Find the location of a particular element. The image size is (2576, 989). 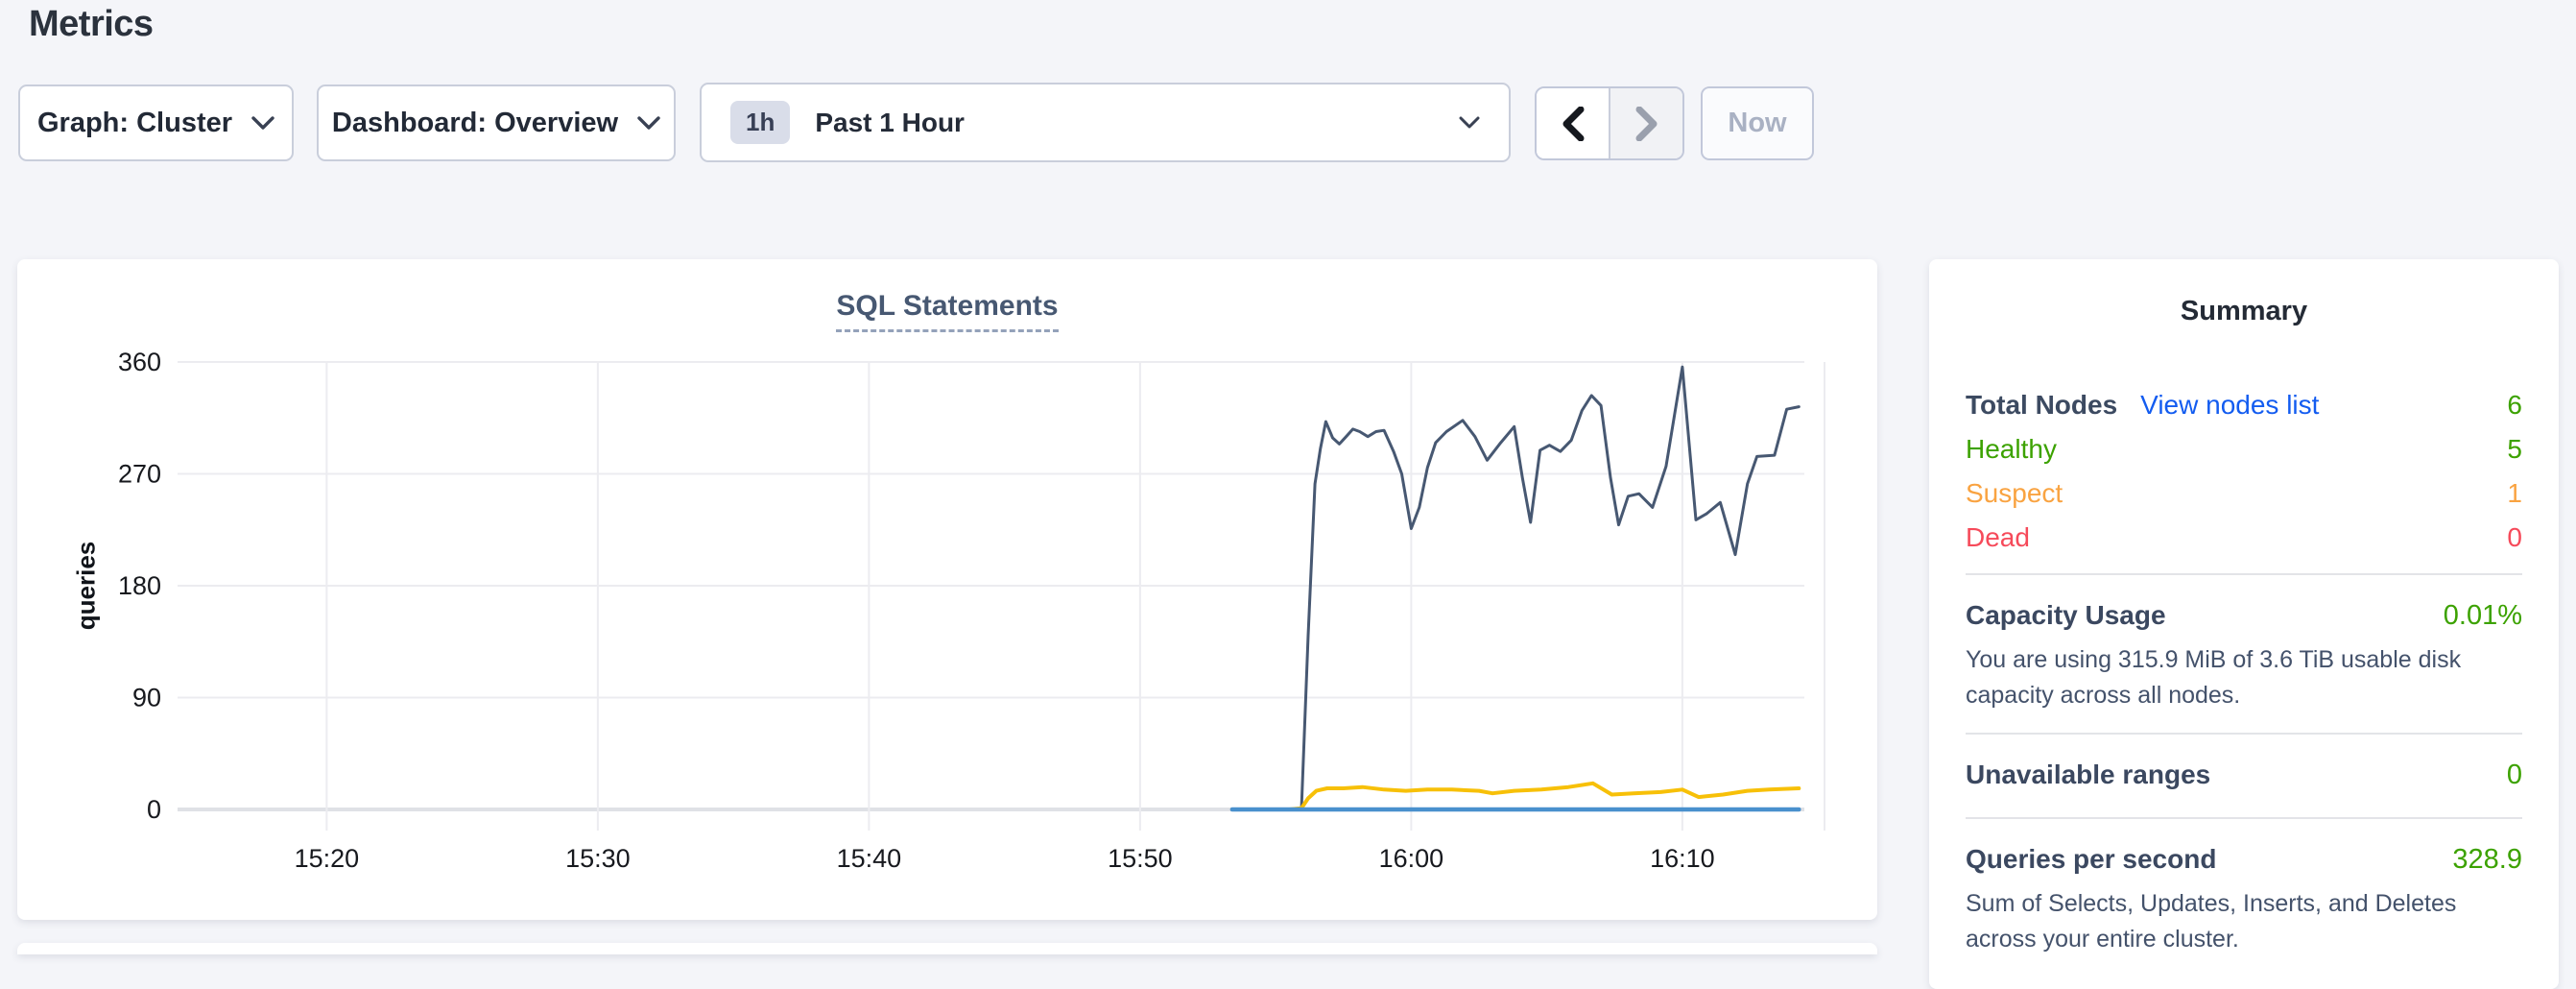

capacity-usage-label: Capacity Usage is located at coordinates (2066, 615).